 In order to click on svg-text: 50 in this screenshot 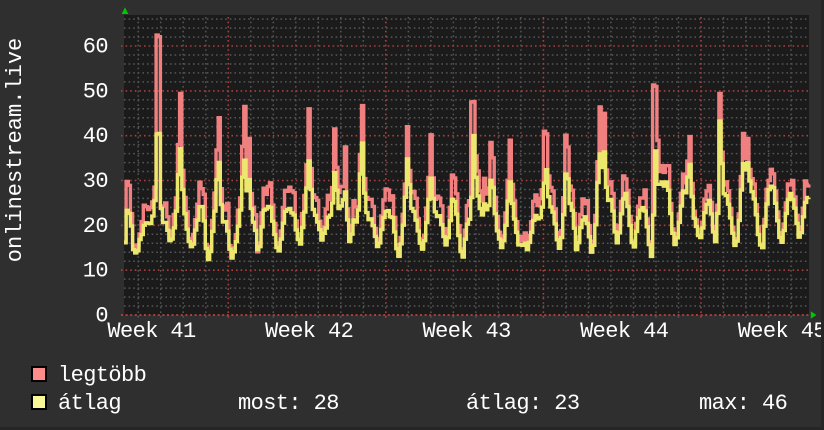, I will do `click(95, 91)`.